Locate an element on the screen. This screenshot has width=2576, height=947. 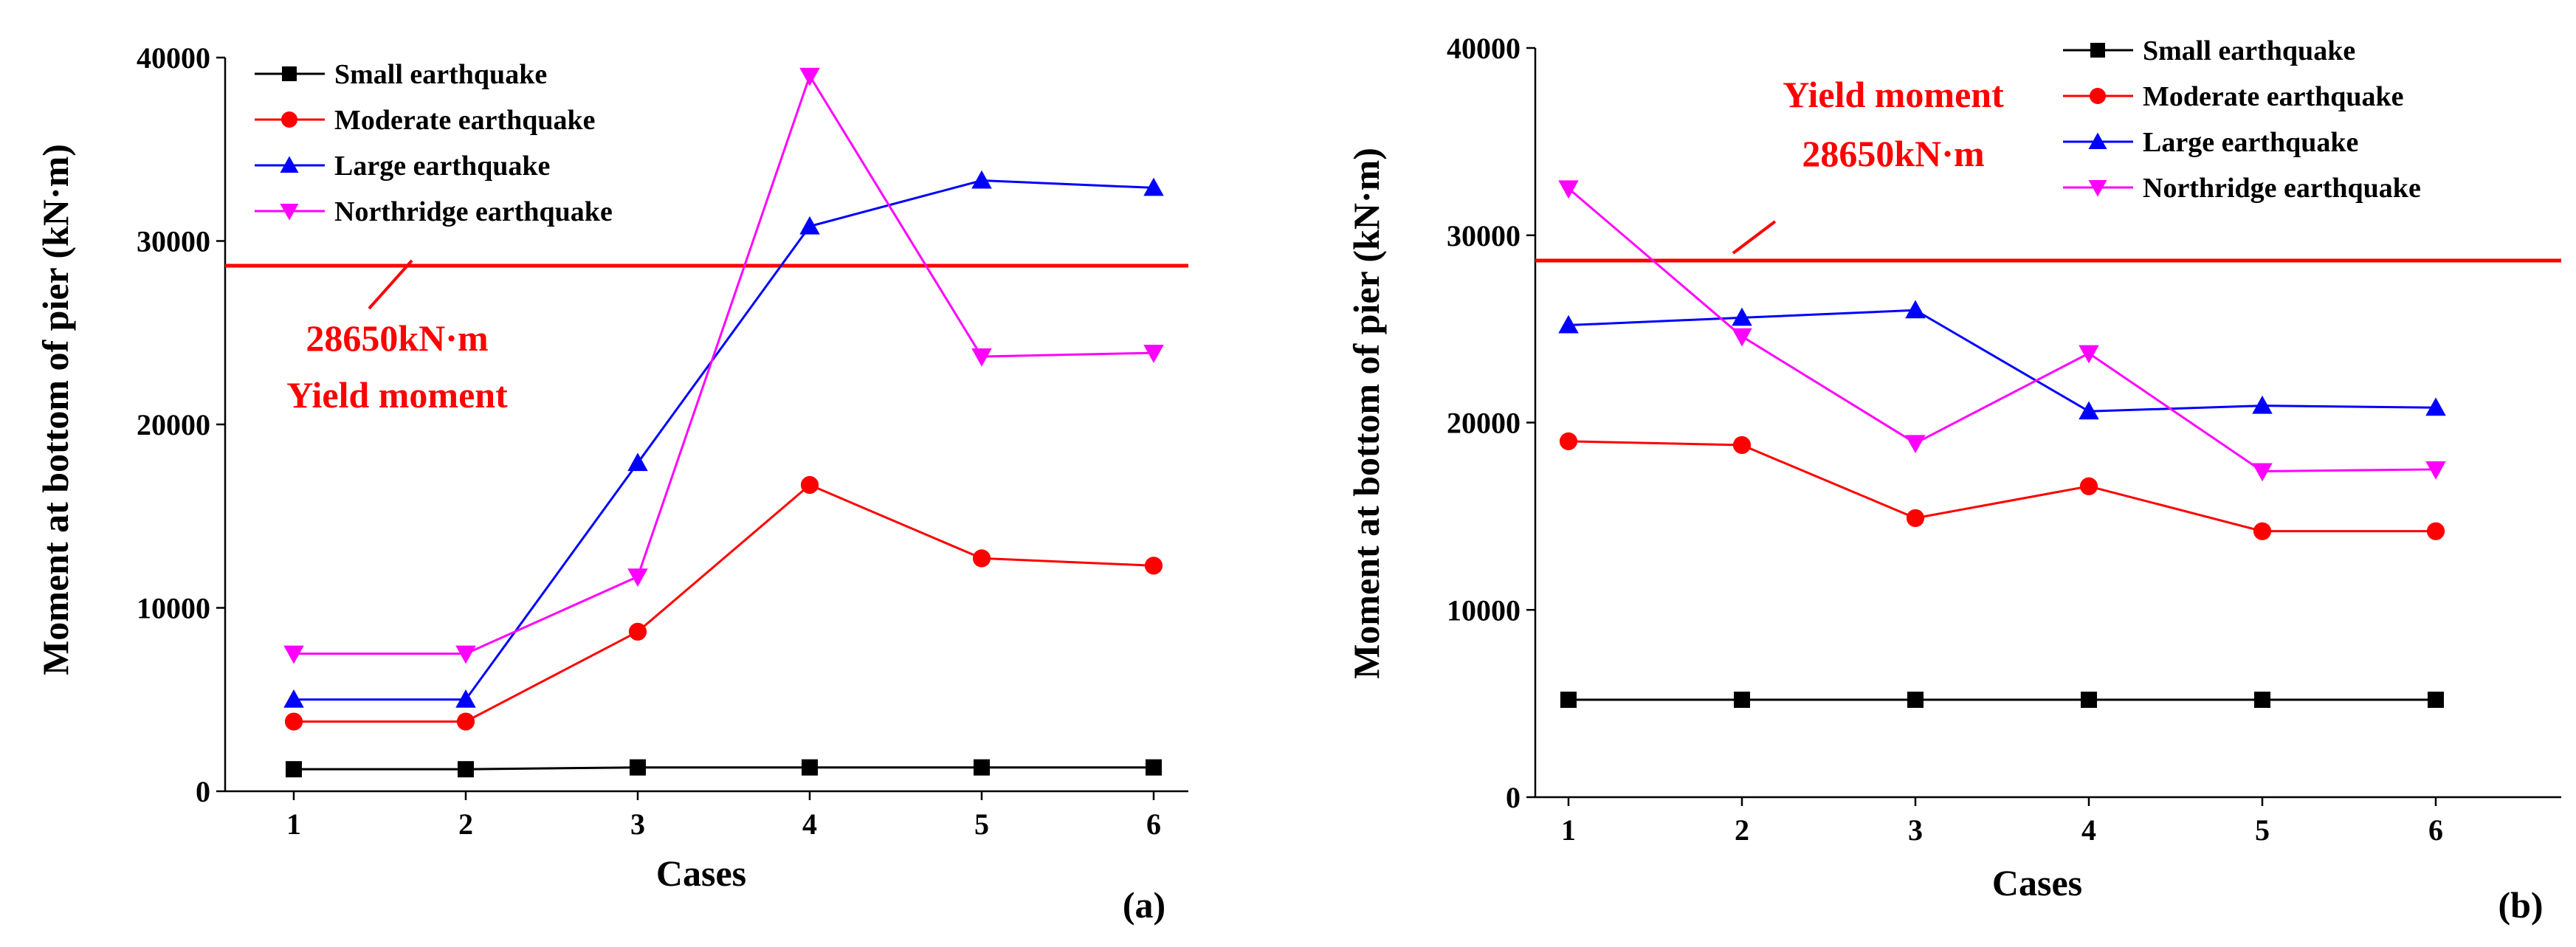
panel-b-yield-leader is located at coordinates (1755, 237).